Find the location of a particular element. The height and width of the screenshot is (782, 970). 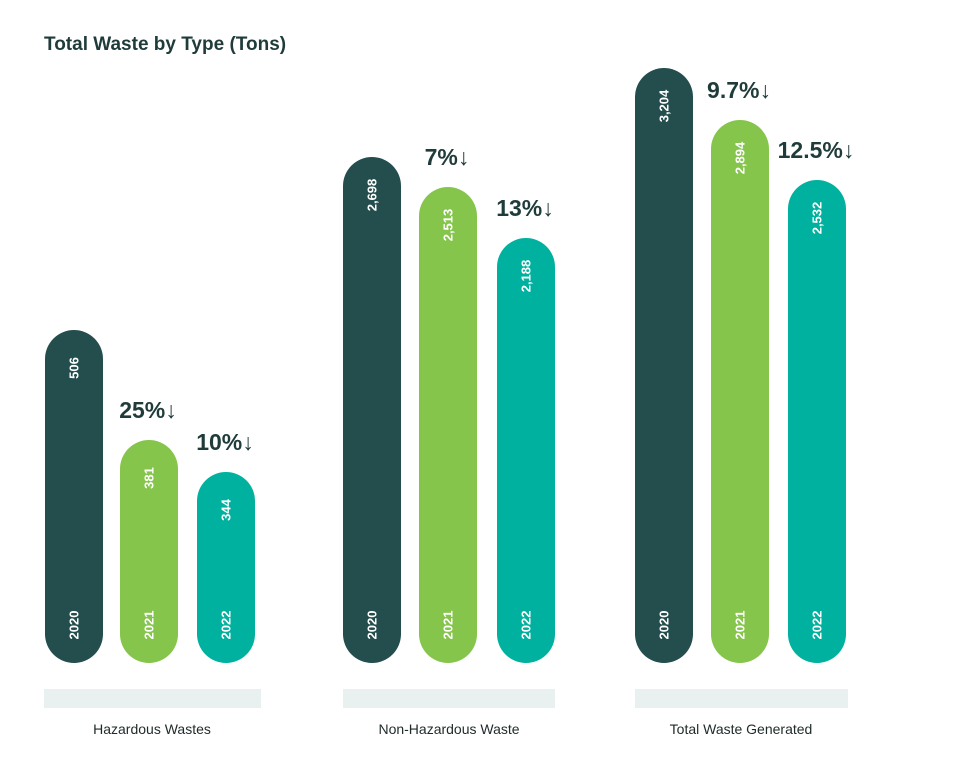

percent-change-label: 12.5%↓ is located at coordinates (816, 150).